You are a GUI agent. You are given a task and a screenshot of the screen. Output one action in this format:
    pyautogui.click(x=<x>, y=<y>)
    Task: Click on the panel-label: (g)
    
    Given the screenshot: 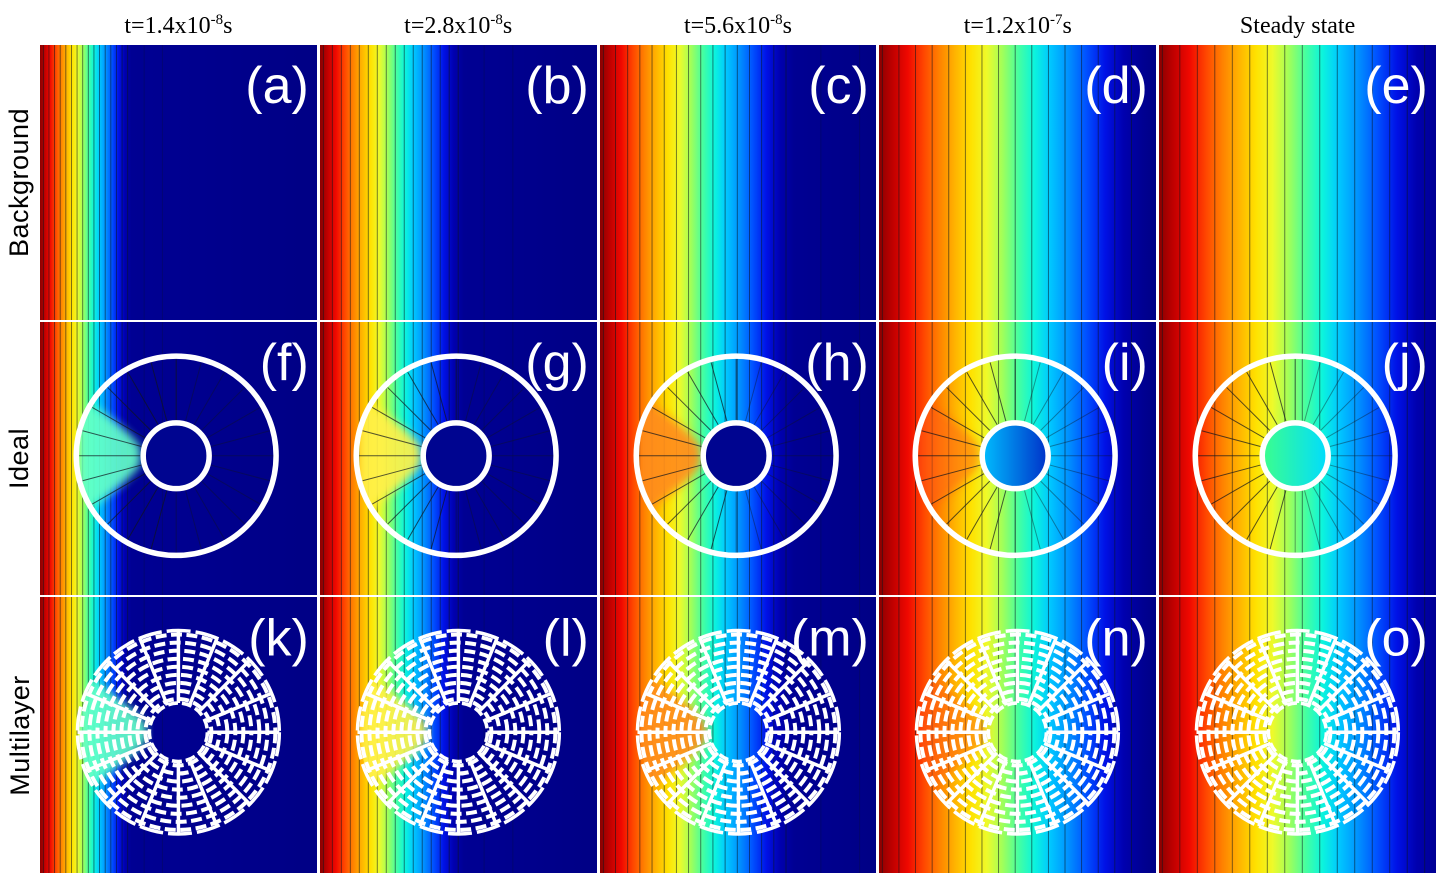 What is the action you would take?
    pyautogui.click(x=556, y=362)
    